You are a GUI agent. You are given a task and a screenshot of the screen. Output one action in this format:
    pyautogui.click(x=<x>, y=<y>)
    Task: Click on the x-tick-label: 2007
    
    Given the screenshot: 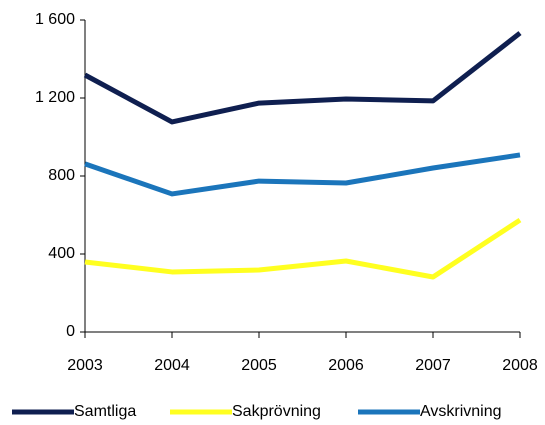 What is the action you would take?
    pyautogui.click(x=433, y=365)
    